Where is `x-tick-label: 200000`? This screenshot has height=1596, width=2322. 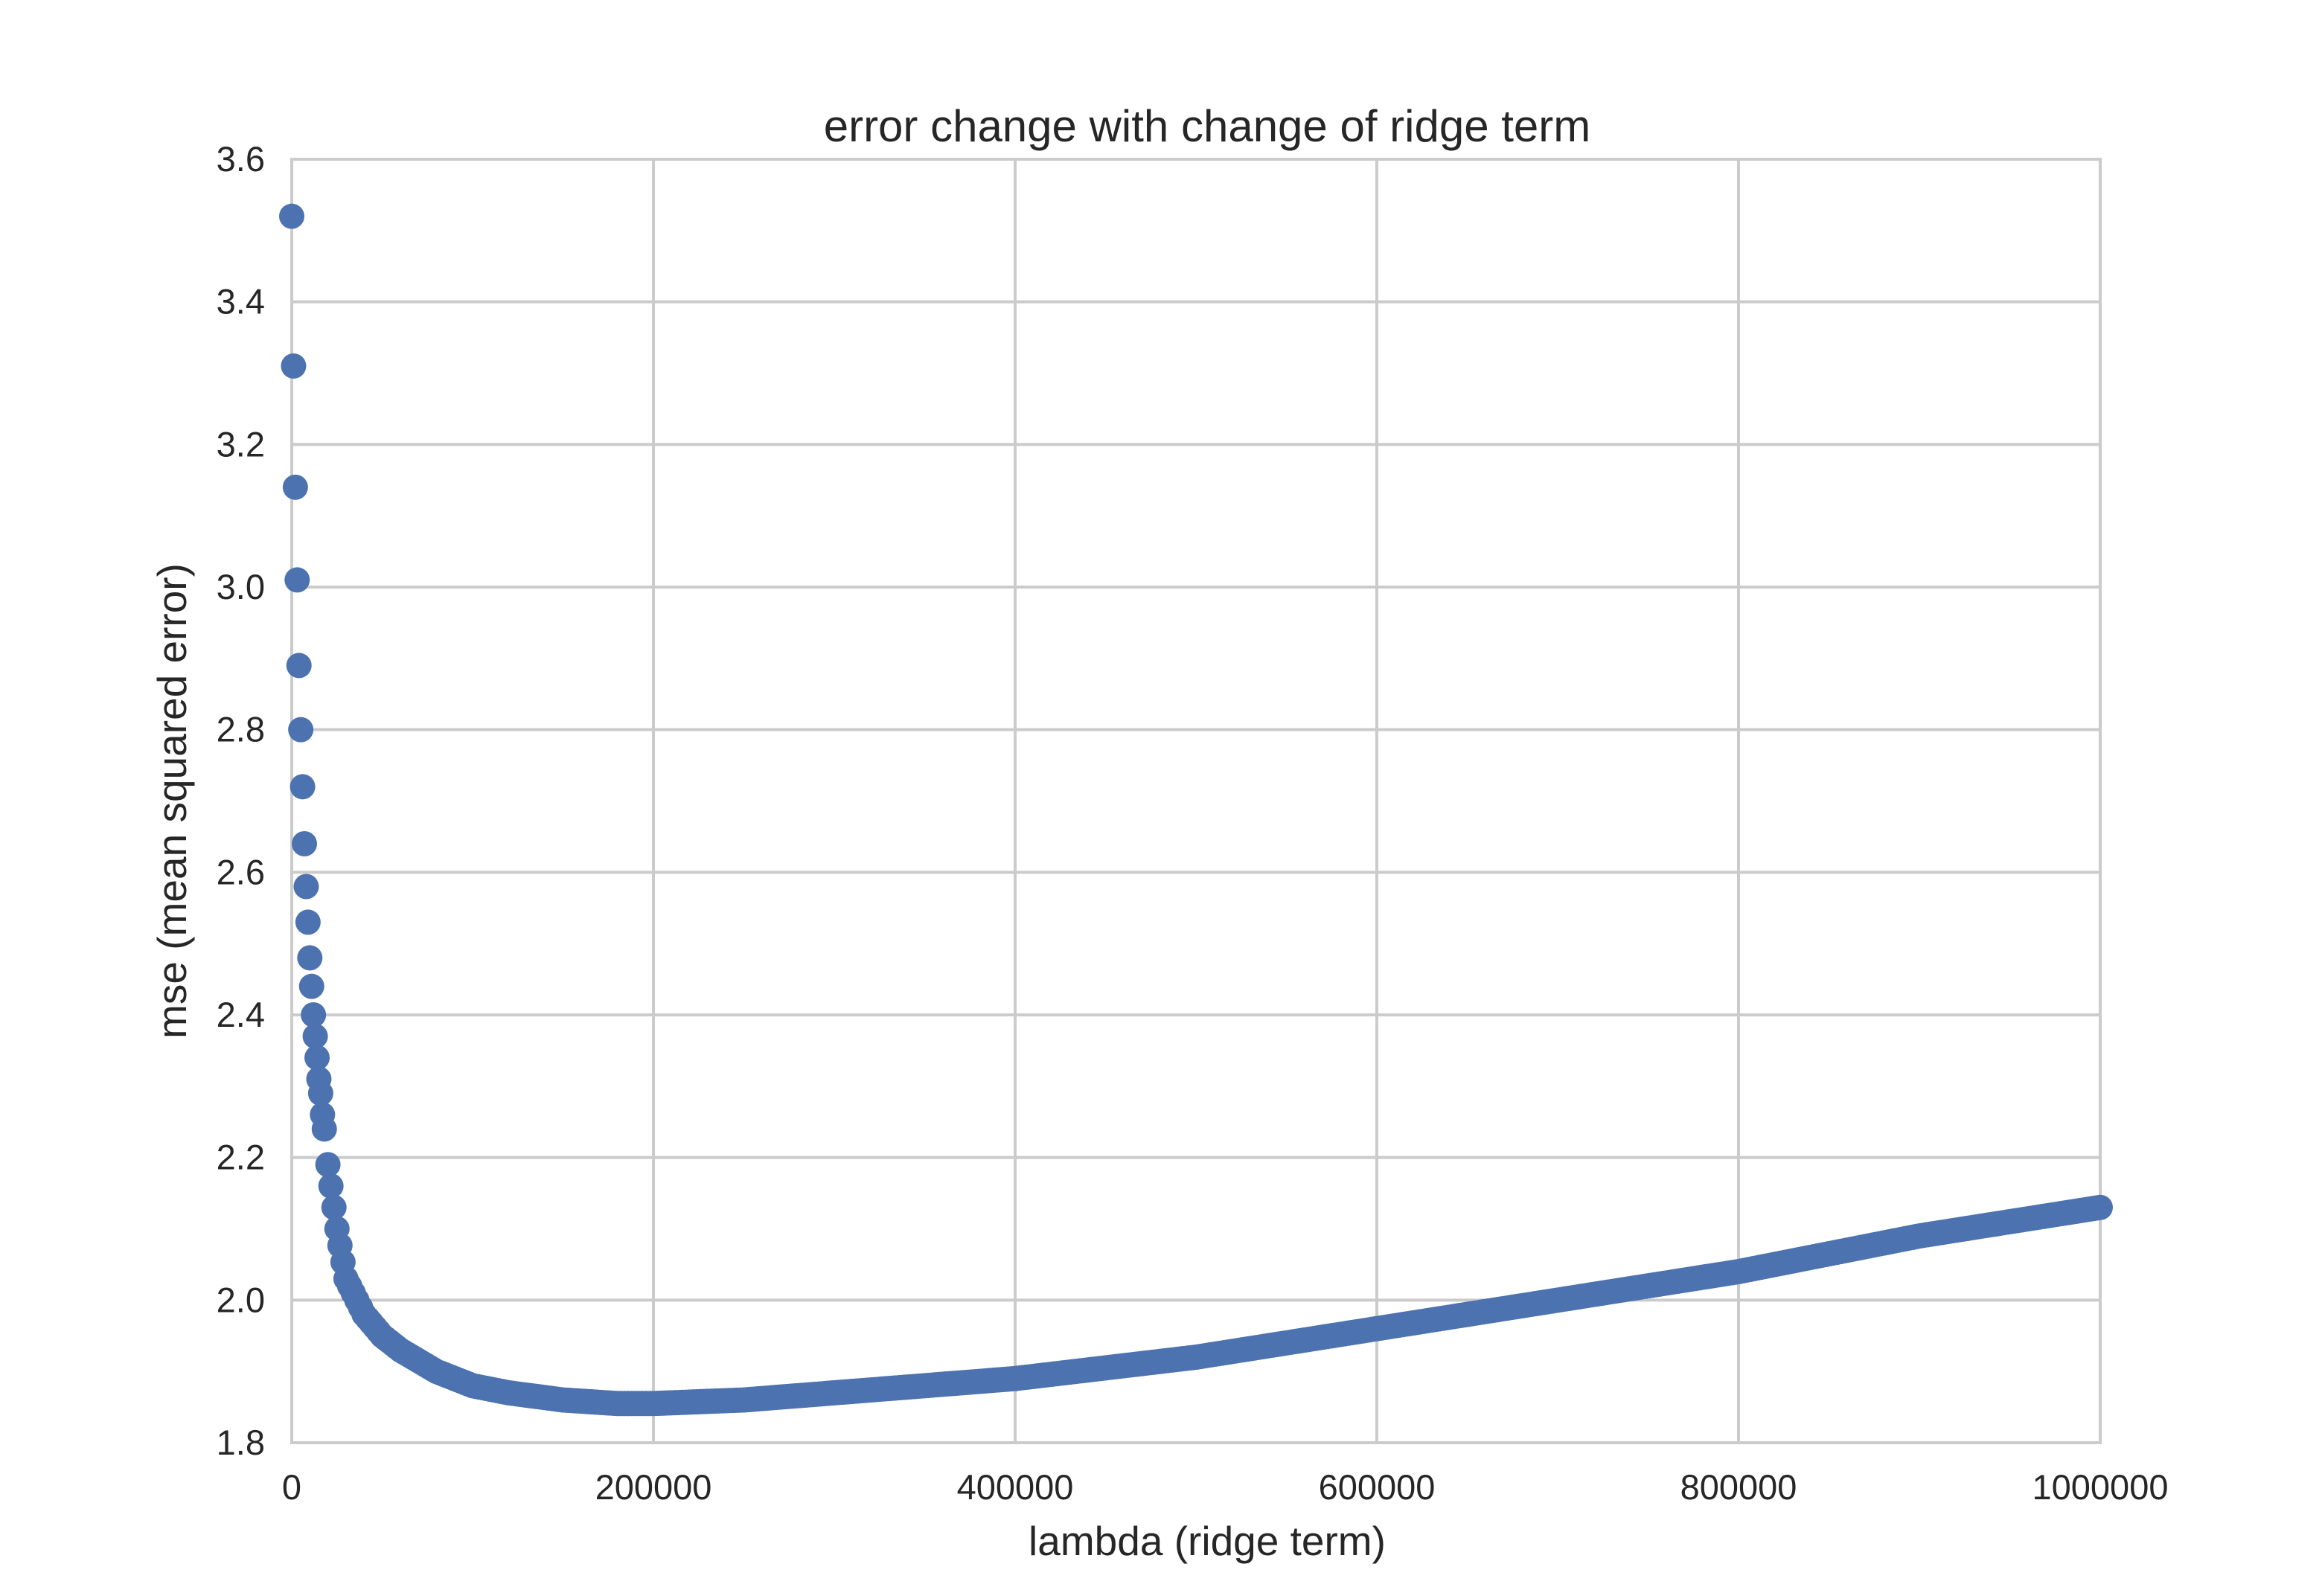
x-tick-label: 200000 is located at coordinates (653, 1487).